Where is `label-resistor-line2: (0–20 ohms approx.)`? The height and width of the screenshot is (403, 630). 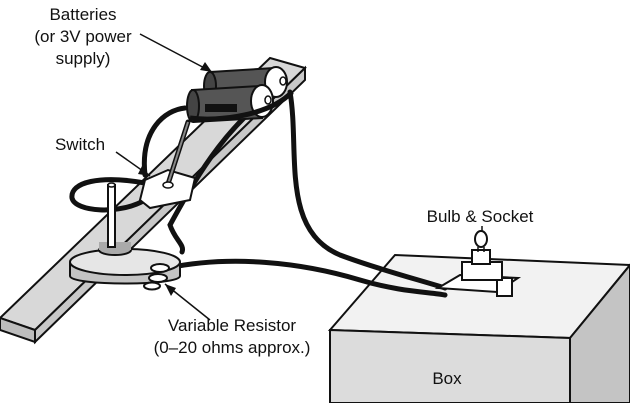
label-resistor-line2: (0–20 ohms approx.) is located at coordinates (232, 347).